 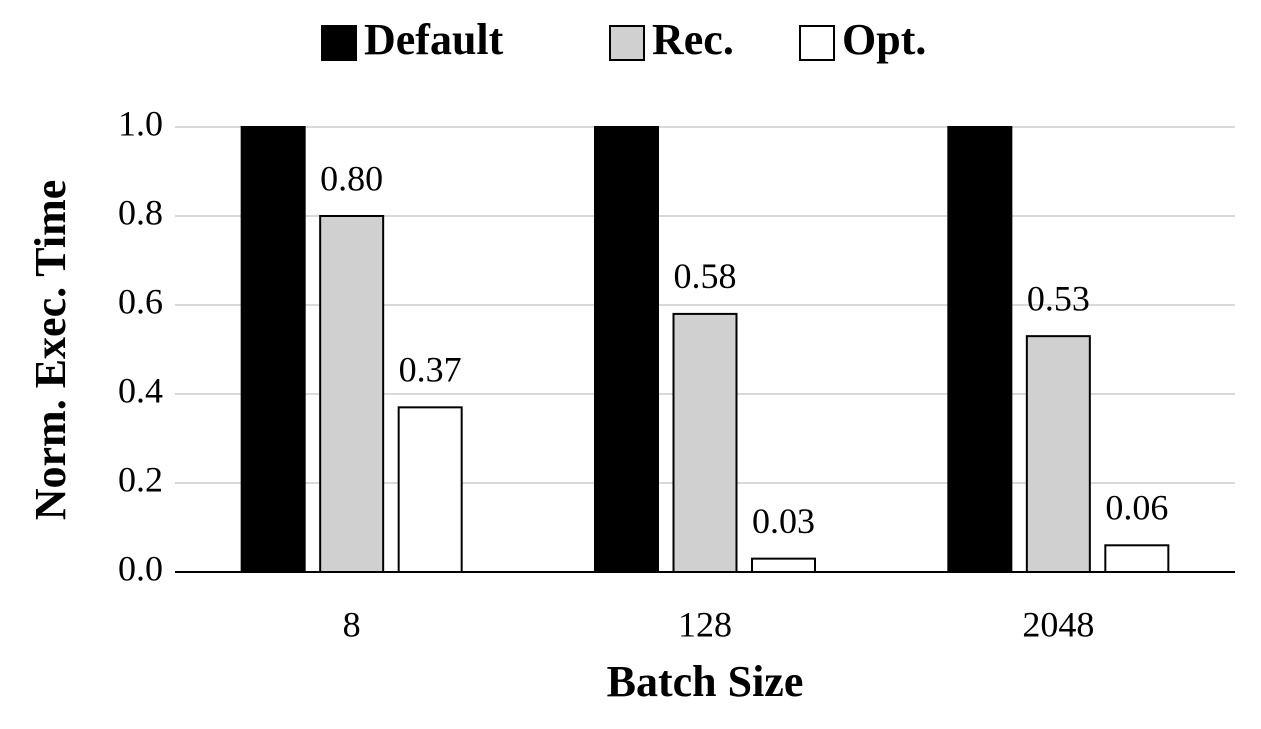 What do you see at coordinates (140, 479) in the screenshot?
I see `y-tick-label: 0.2` at bounding box center [140, 479].